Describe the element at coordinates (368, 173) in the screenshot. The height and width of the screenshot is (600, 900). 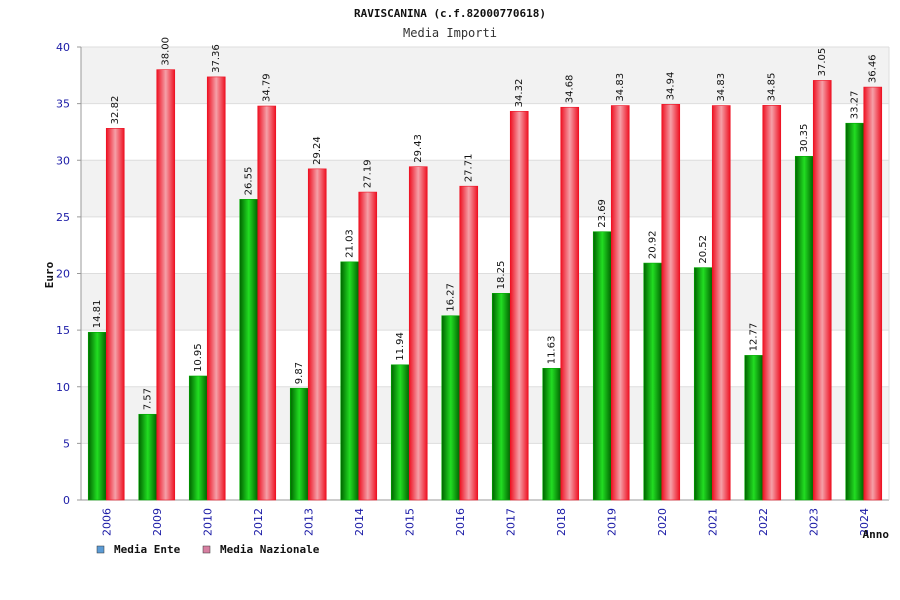
I see `value-label-nazionale: 27.19` at that location.